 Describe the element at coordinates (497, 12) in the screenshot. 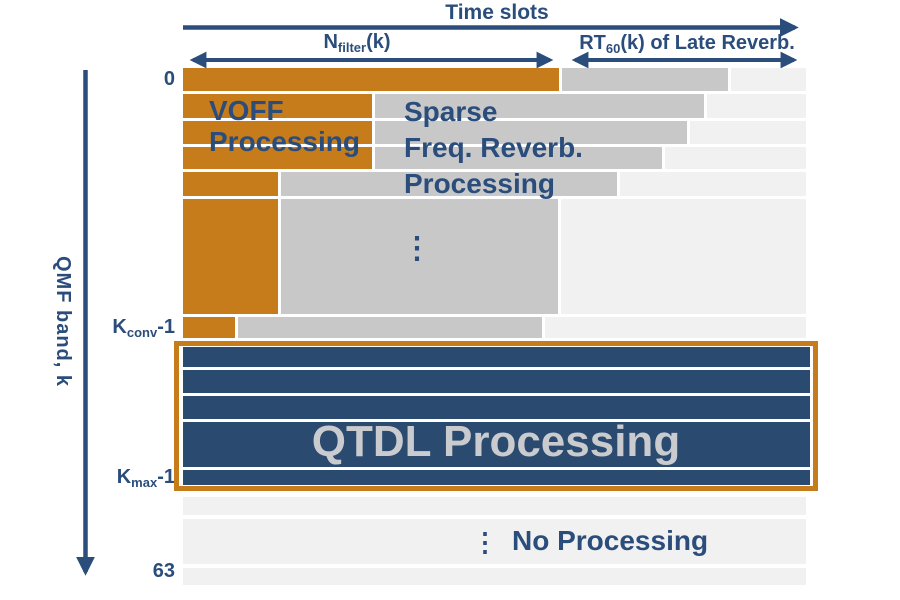

I see `time-slots-label: Time slots` at that location.